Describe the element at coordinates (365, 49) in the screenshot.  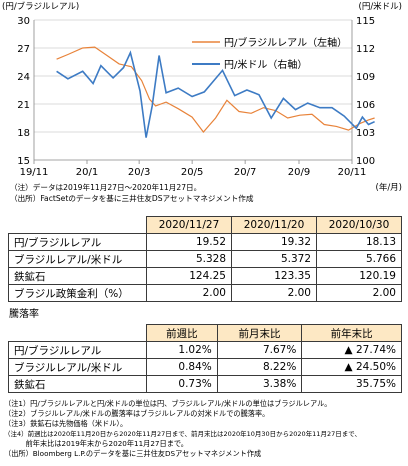
I see `right-tick-label: 112` at that location.